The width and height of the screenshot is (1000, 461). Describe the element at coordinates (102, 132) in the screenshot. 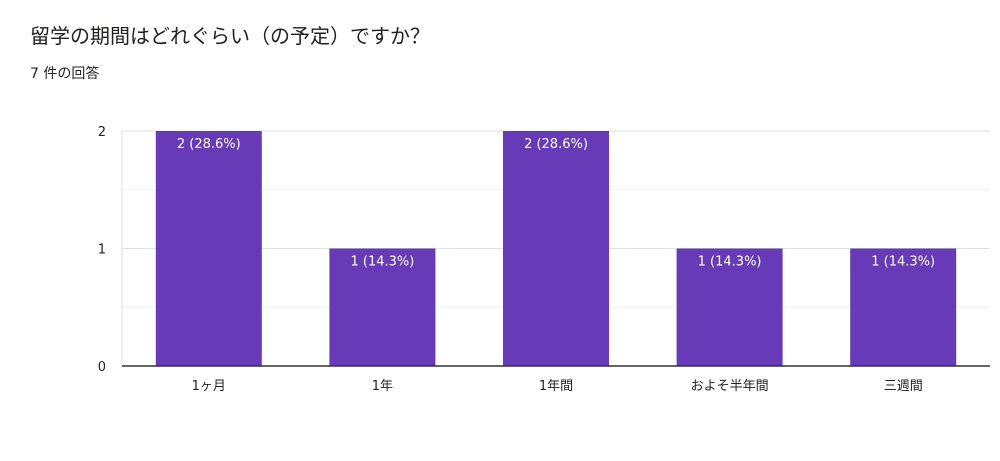

I see `y-tick-label: 2` at that location.